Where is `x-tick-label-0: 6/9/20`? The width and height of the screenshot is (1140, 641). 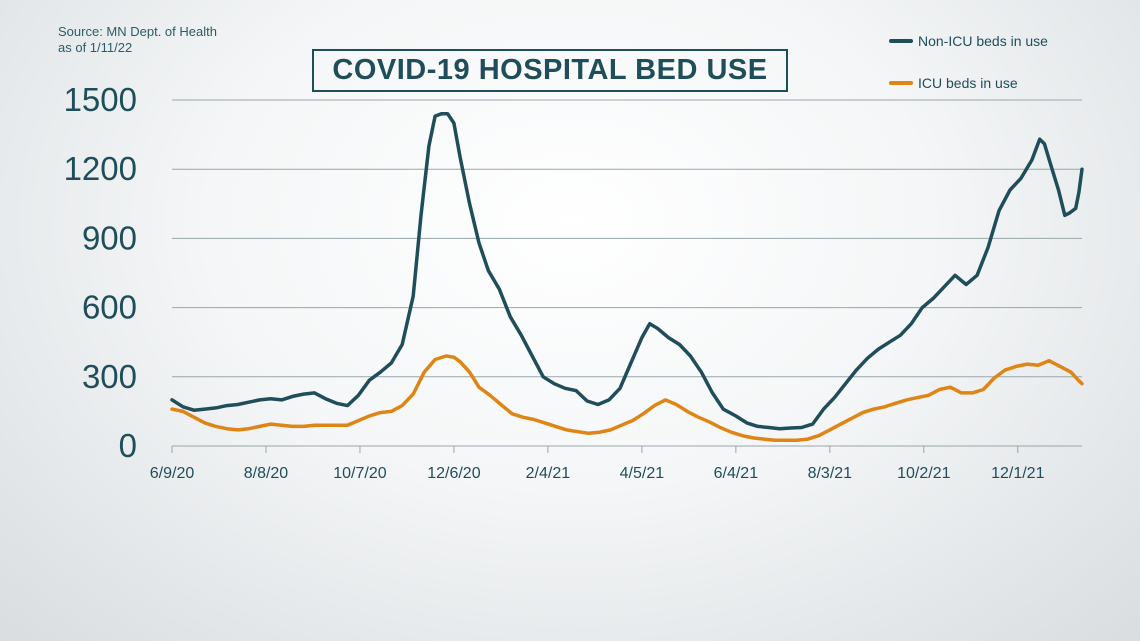 x-tick-label-0: 6/9/20 is located at coordinates (172, 473).